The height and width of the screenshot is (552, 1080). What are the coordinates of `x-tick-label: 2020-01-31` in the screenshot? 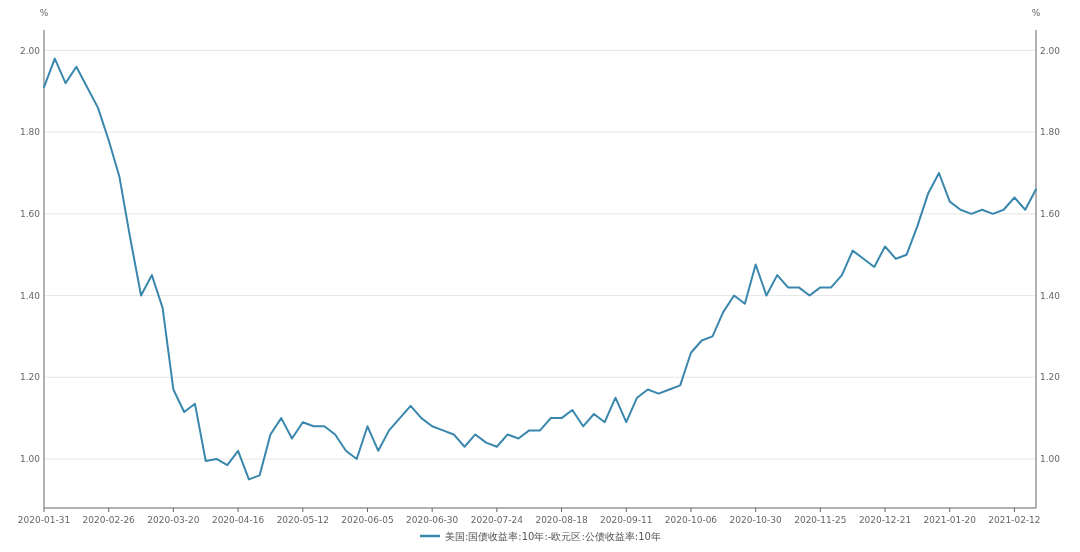 It's located at (44, 520).